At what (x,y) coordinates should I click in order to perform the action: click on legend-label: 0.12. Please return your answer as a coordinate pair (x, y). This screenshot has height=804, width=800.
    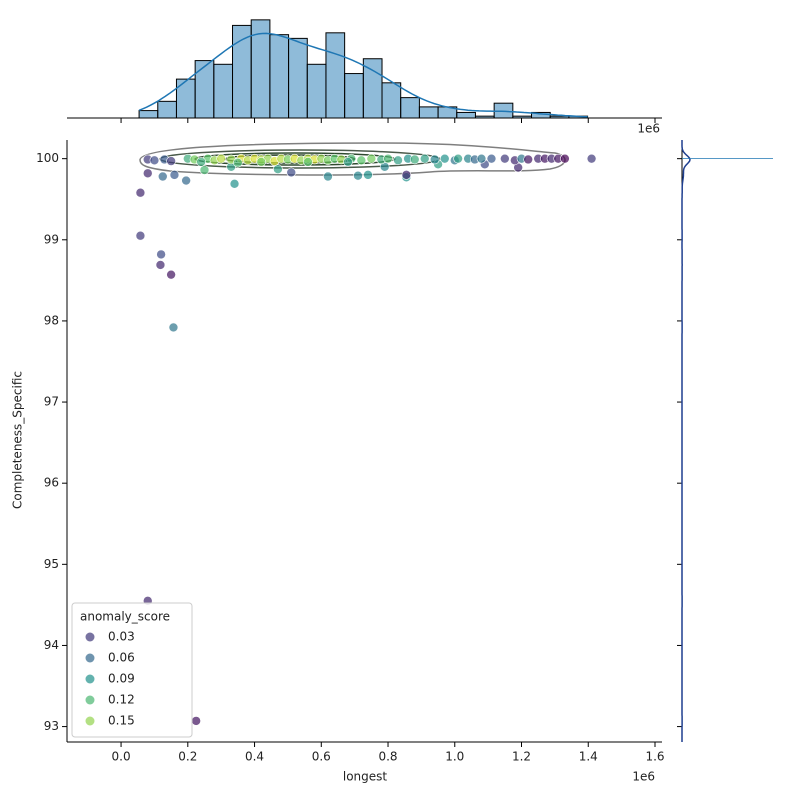
    Looking at the image, I should click on (121, 700).